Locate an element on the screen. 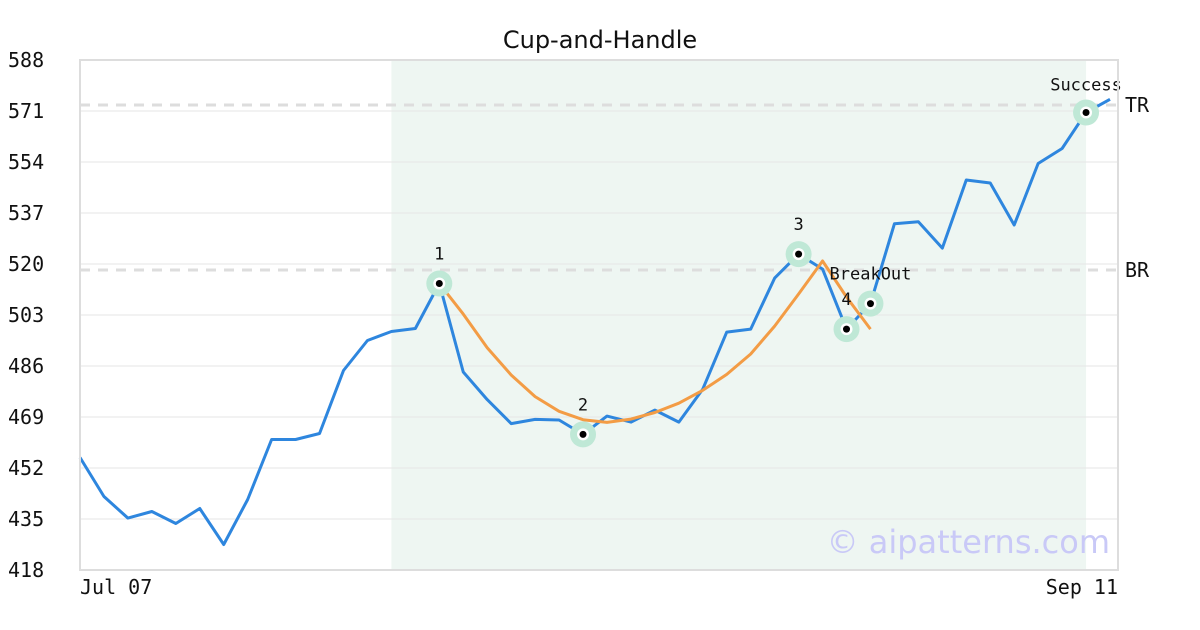 This screenshot has height=630, width=1200. watermark: © aipatterns.com is located at coordinates (968, 542).